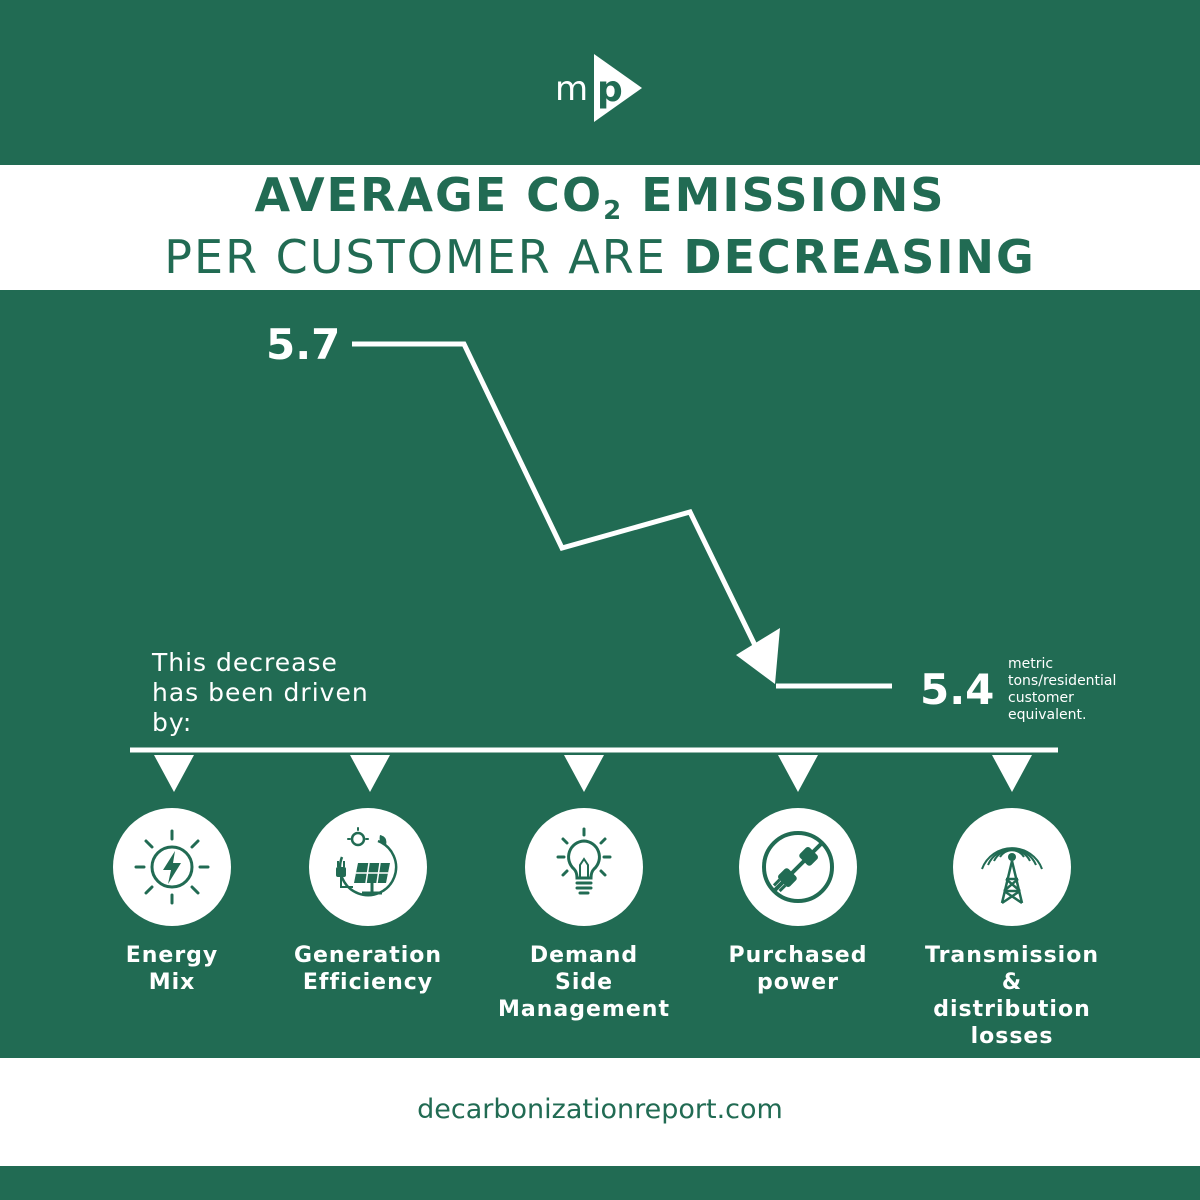 Image resolution: width=1200 pixels, height=1200 pixels. I want to click on svg-text: p, so click(610, 89).